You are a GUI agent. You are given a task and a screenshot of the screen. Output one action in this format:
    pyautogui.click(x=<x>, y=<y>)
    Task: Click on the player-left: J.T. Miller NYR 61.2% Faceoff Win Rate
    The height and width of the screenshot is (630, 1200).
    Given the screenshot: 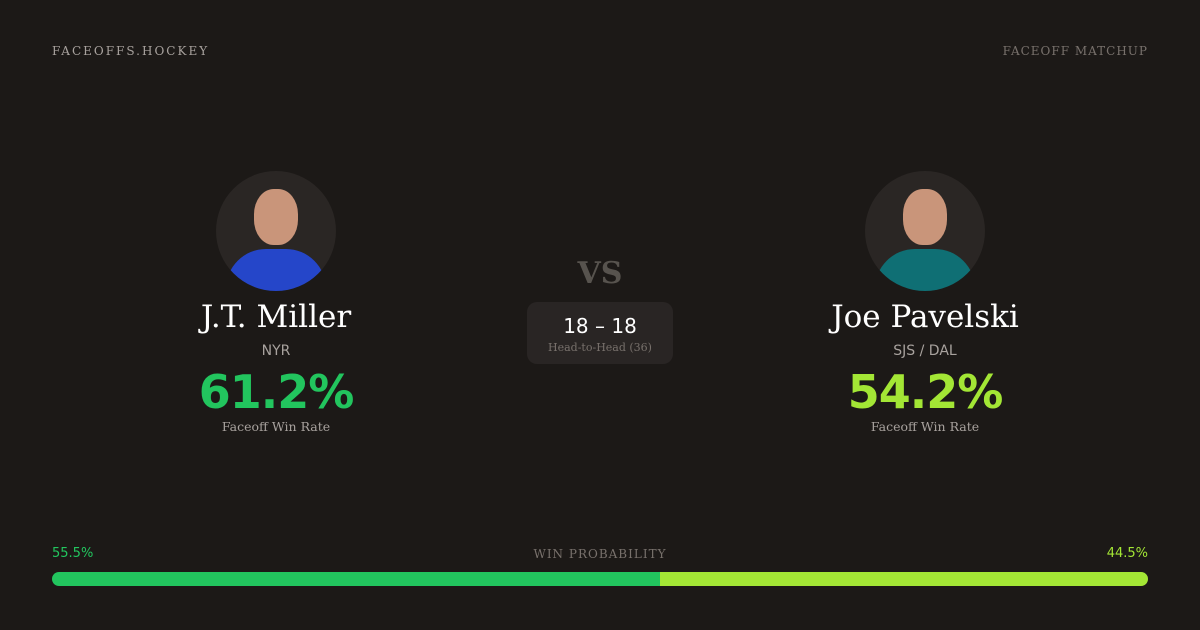 What is the action you would take?
    pyautogui.click(x=276, y=302)
    